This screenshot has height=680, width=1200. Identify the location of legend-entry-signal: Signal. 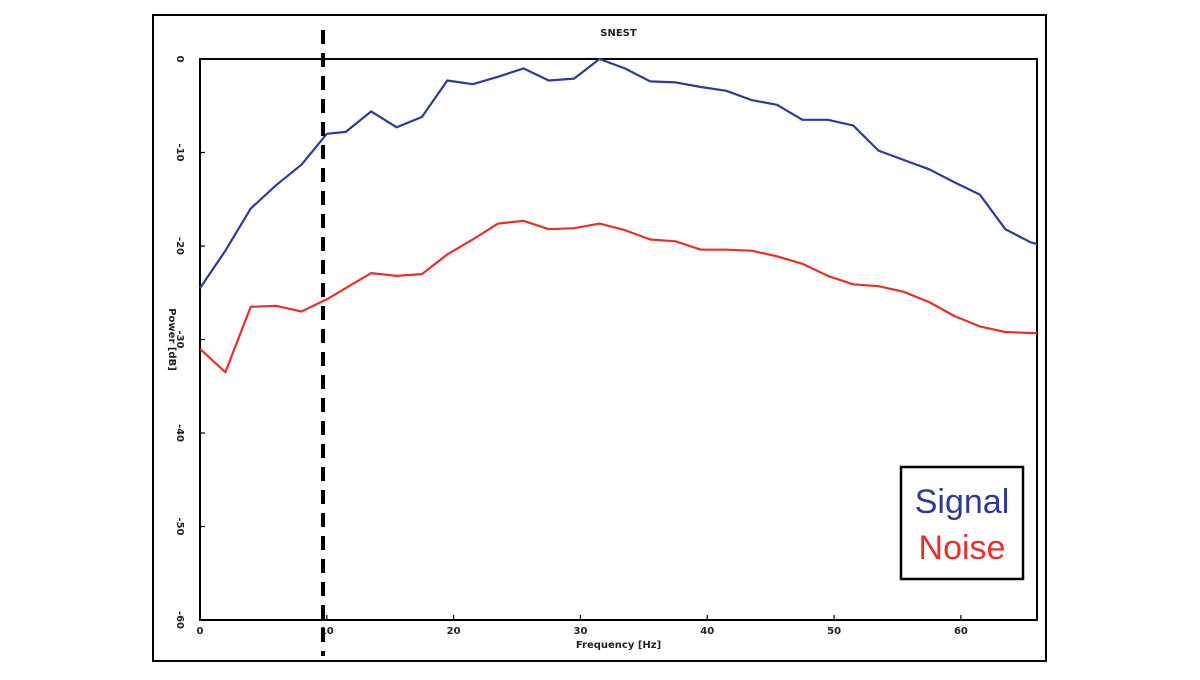
(962, 502).